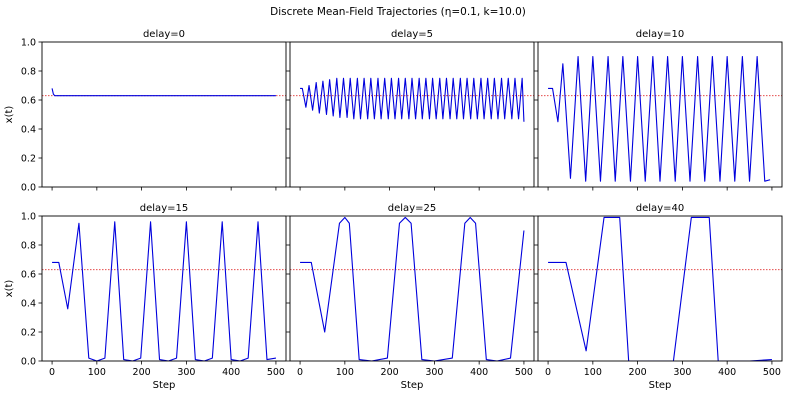 This screenshot has width=796, height=419. I want to click on chart-panel: delay=40 0 100 200 300 400 500 Step, so click(658, 297).